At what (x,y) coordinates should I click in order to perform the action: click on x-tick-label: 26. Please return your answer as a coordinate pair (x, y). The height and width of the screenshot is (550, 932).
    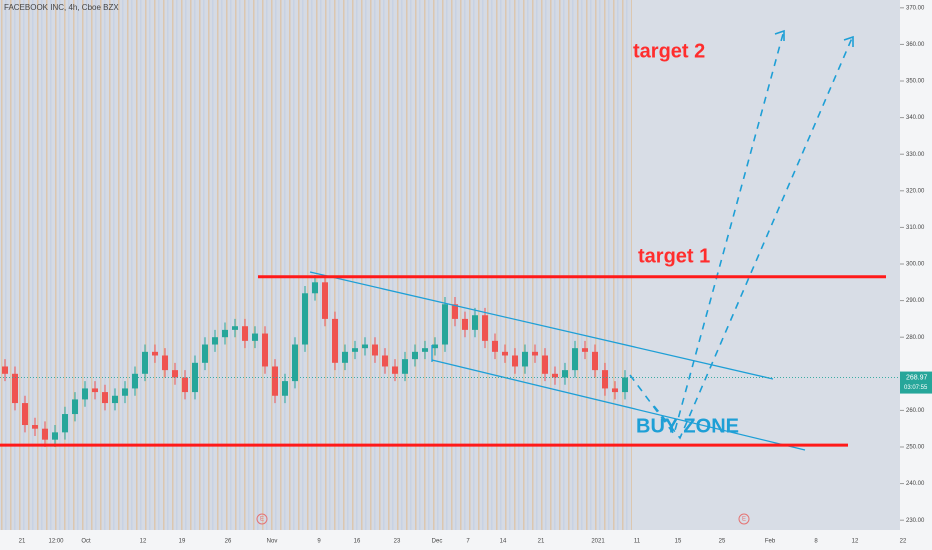
    Looking at the image, I should click on (228, 542).